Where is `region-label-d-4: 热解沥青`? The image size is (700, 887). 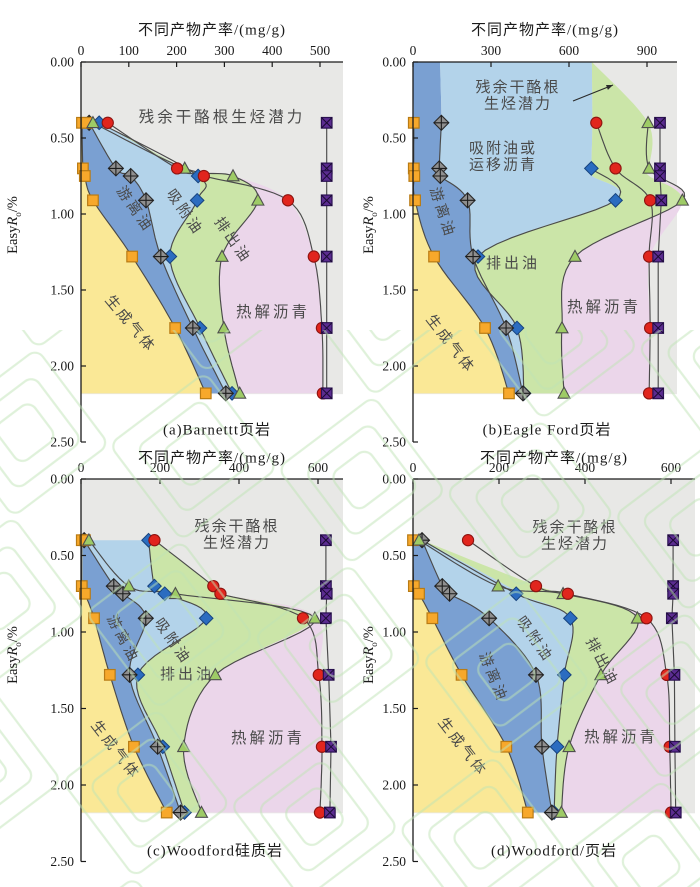
region-label-d-4: 热解沥青 is located at coordinates (621, 737).